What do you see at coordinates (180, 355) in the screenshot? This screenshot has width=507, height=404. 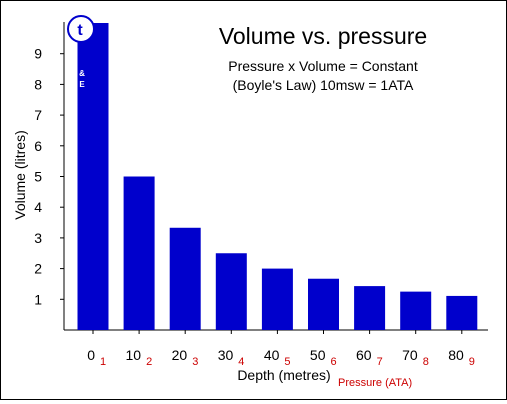 I see `x-tick-label: 20` at bounding box center [180, 355].